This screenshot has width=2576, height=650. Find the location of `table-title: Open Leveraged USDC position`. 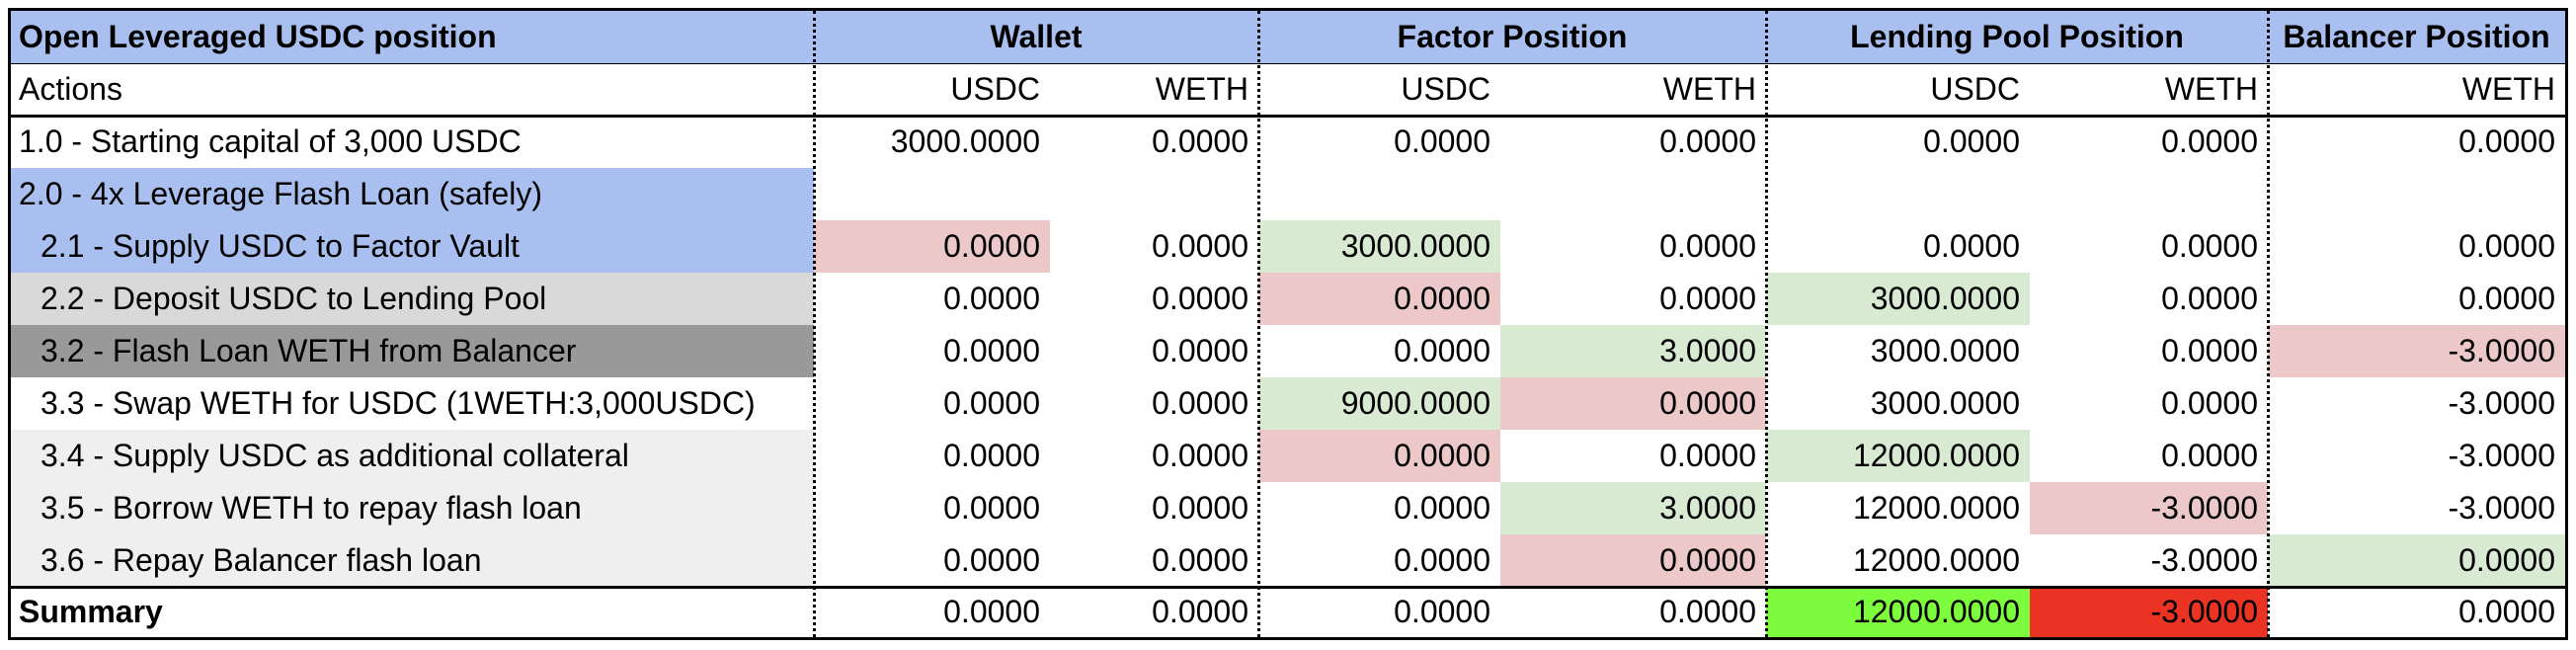

table-title: Open Leveraged USDC position is located at coordinates (412, 37).